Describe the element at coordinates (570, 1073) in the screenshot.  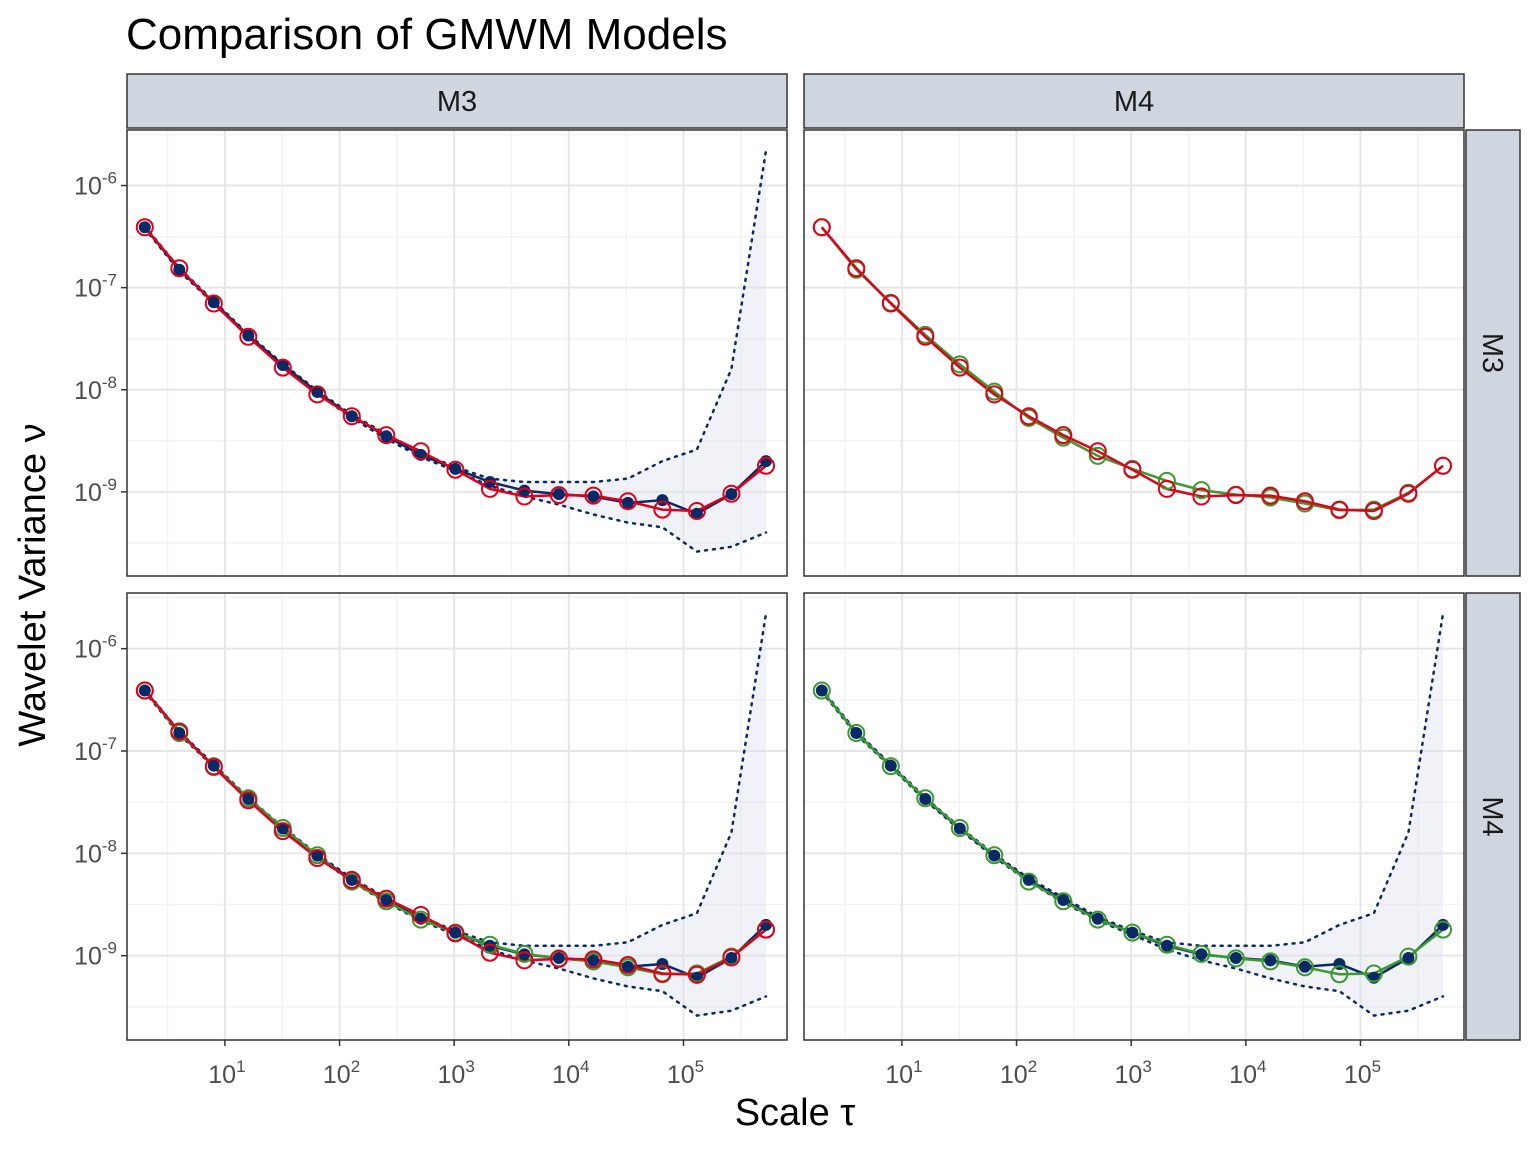
I see `x-tick-label: 10⁴` at that location.